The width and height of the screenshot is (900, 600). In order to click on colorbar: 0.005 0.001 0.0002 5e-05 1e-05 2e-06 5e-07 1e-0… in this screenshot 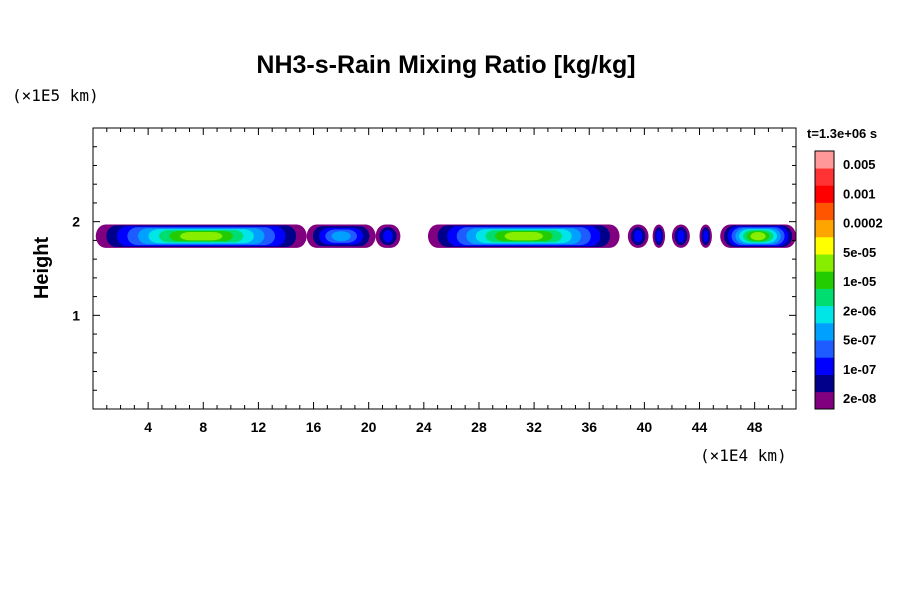, I will do `click(848, 280)`.